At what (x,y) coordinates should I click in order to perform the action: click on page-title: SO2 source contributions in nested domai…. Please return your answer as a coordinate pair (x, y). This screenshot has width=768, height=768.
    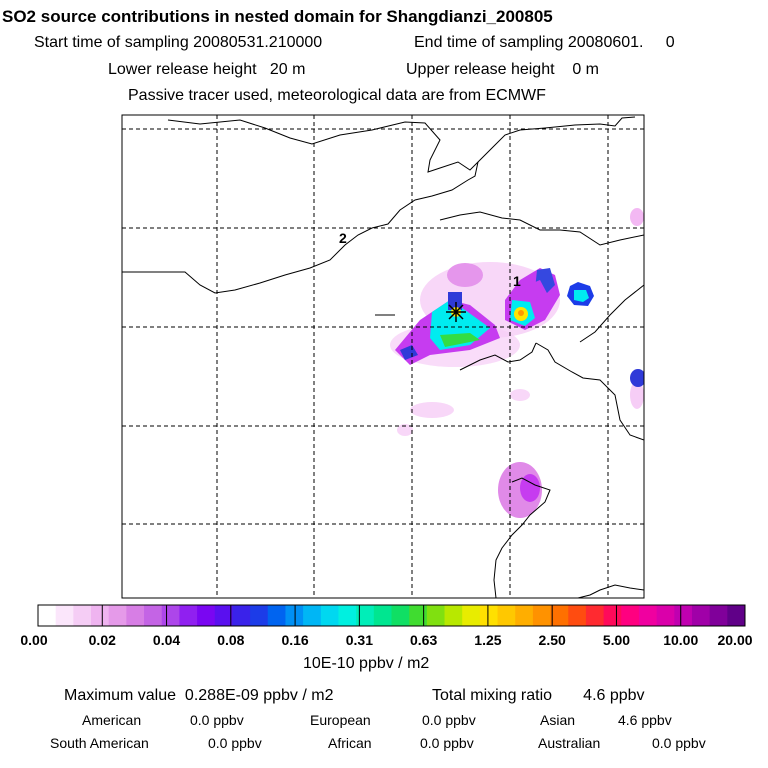
    Looking at the image, I should click on (277, 16).